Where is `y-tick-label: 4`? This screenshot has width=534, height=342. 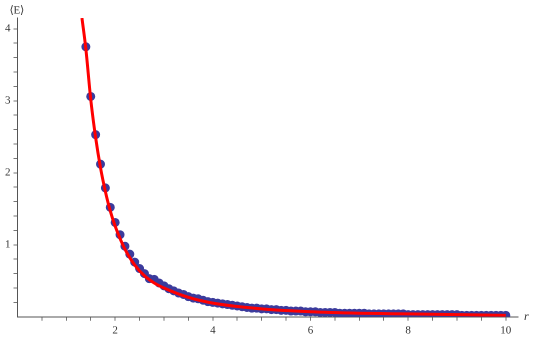 y-tick-label: 4 is located at coordinates (8, 28).